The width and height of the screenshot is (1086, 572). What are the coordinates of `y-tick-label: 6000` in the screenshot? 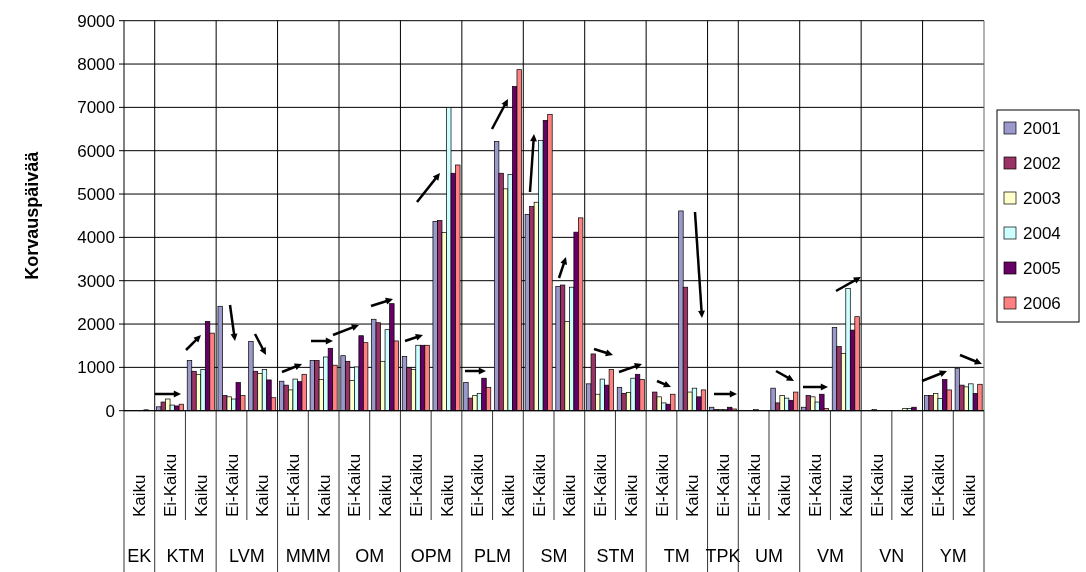 It's located at (96, 151).